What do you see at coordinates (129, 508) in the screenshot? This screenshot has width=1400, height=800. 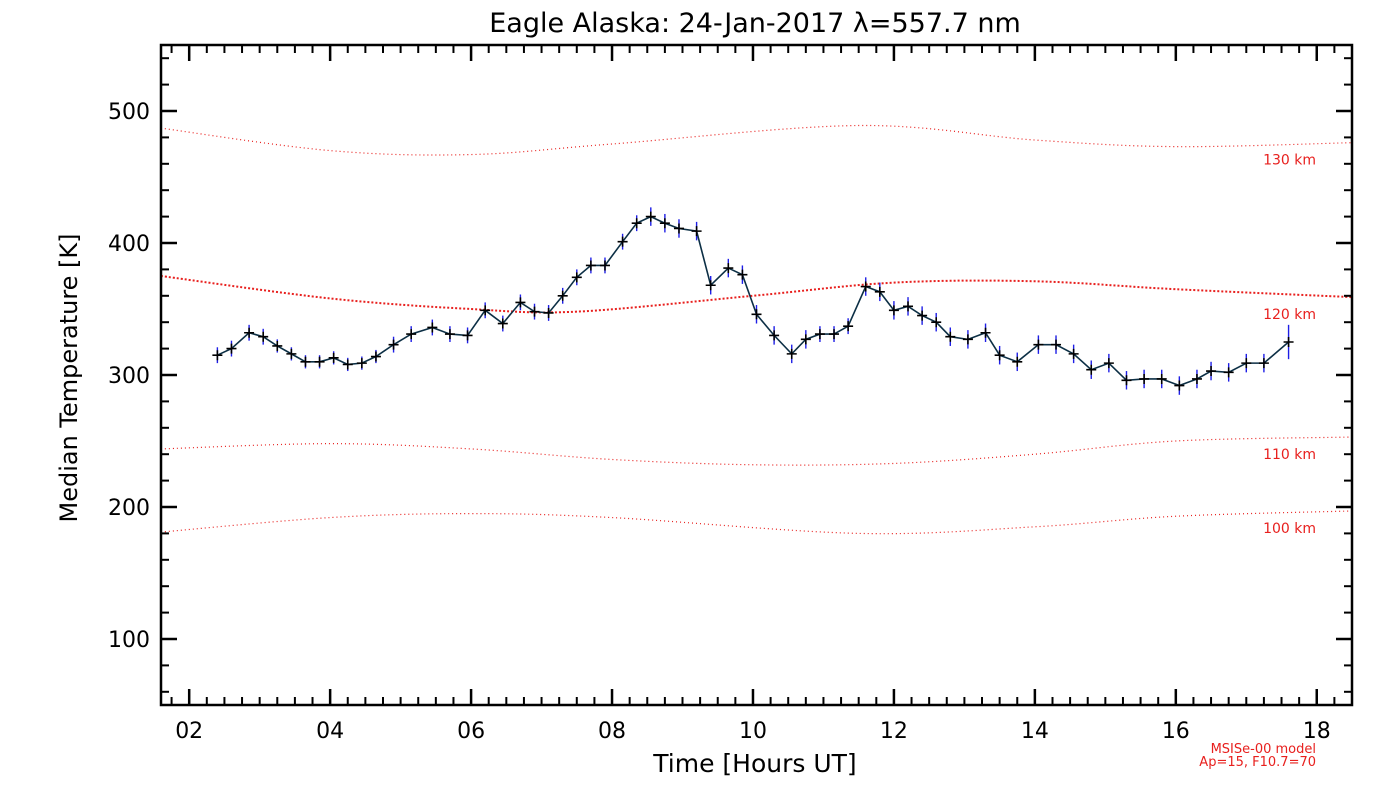 I see `y-tick-label: 200` at bounding box center [129, 508].